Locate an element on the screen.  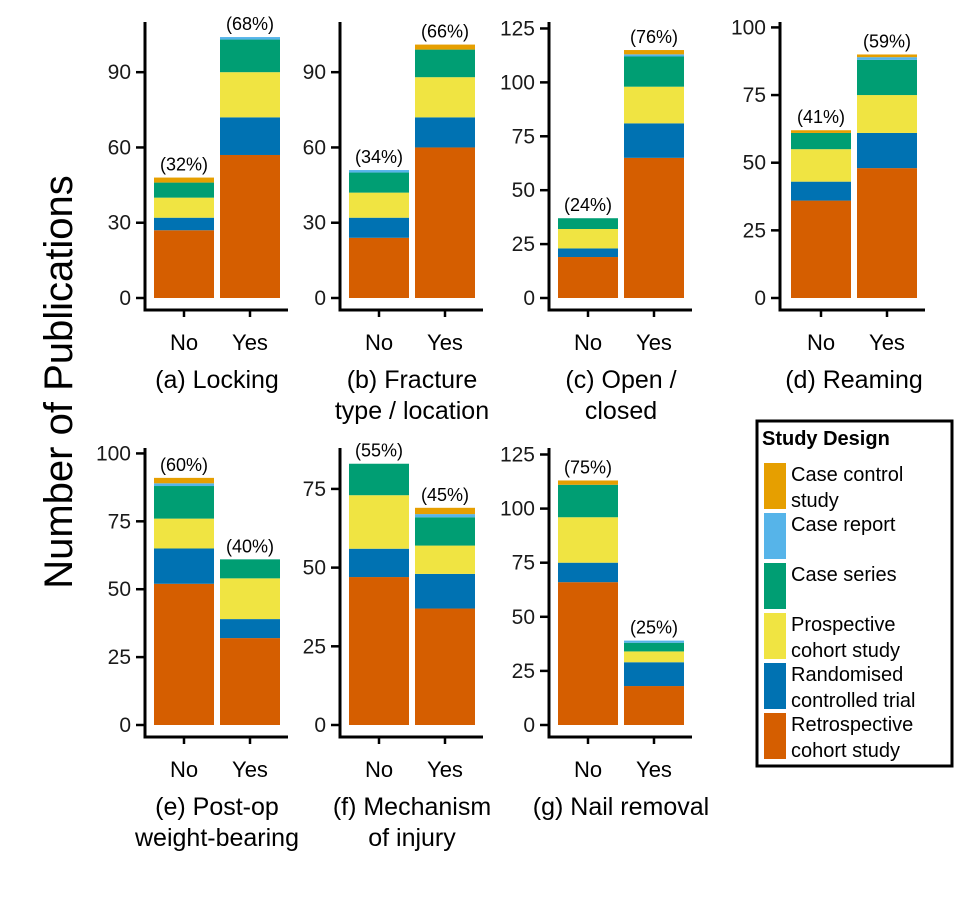
legend-box is located at coordinates (854, 593).